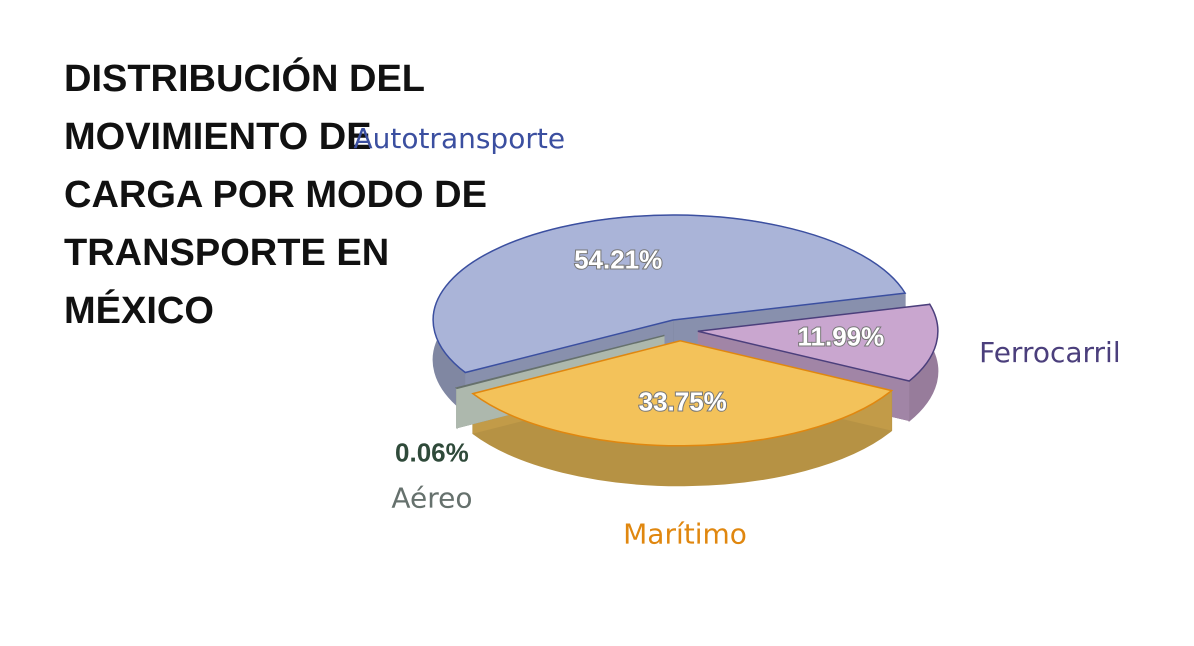 Image resolution: width=1194 pixels, height=646 pixels. What do you see at coordinates (431, 497) in the screenshot?
I see `category-label: Aéreo` at bounding box center [431, 497].